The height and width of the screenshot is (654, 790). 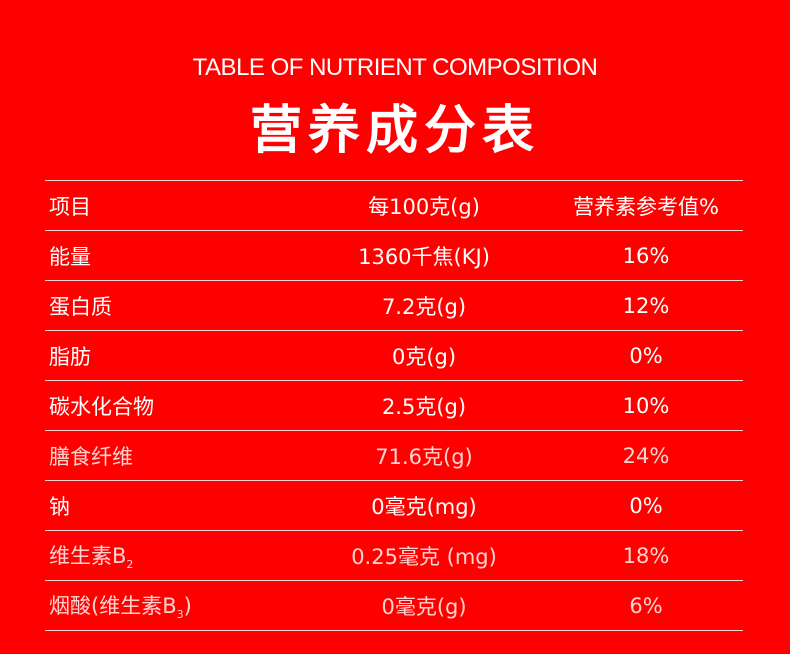 I want to click on row-amount: 0.25毫克 (mg), so click(x=424, y=556).